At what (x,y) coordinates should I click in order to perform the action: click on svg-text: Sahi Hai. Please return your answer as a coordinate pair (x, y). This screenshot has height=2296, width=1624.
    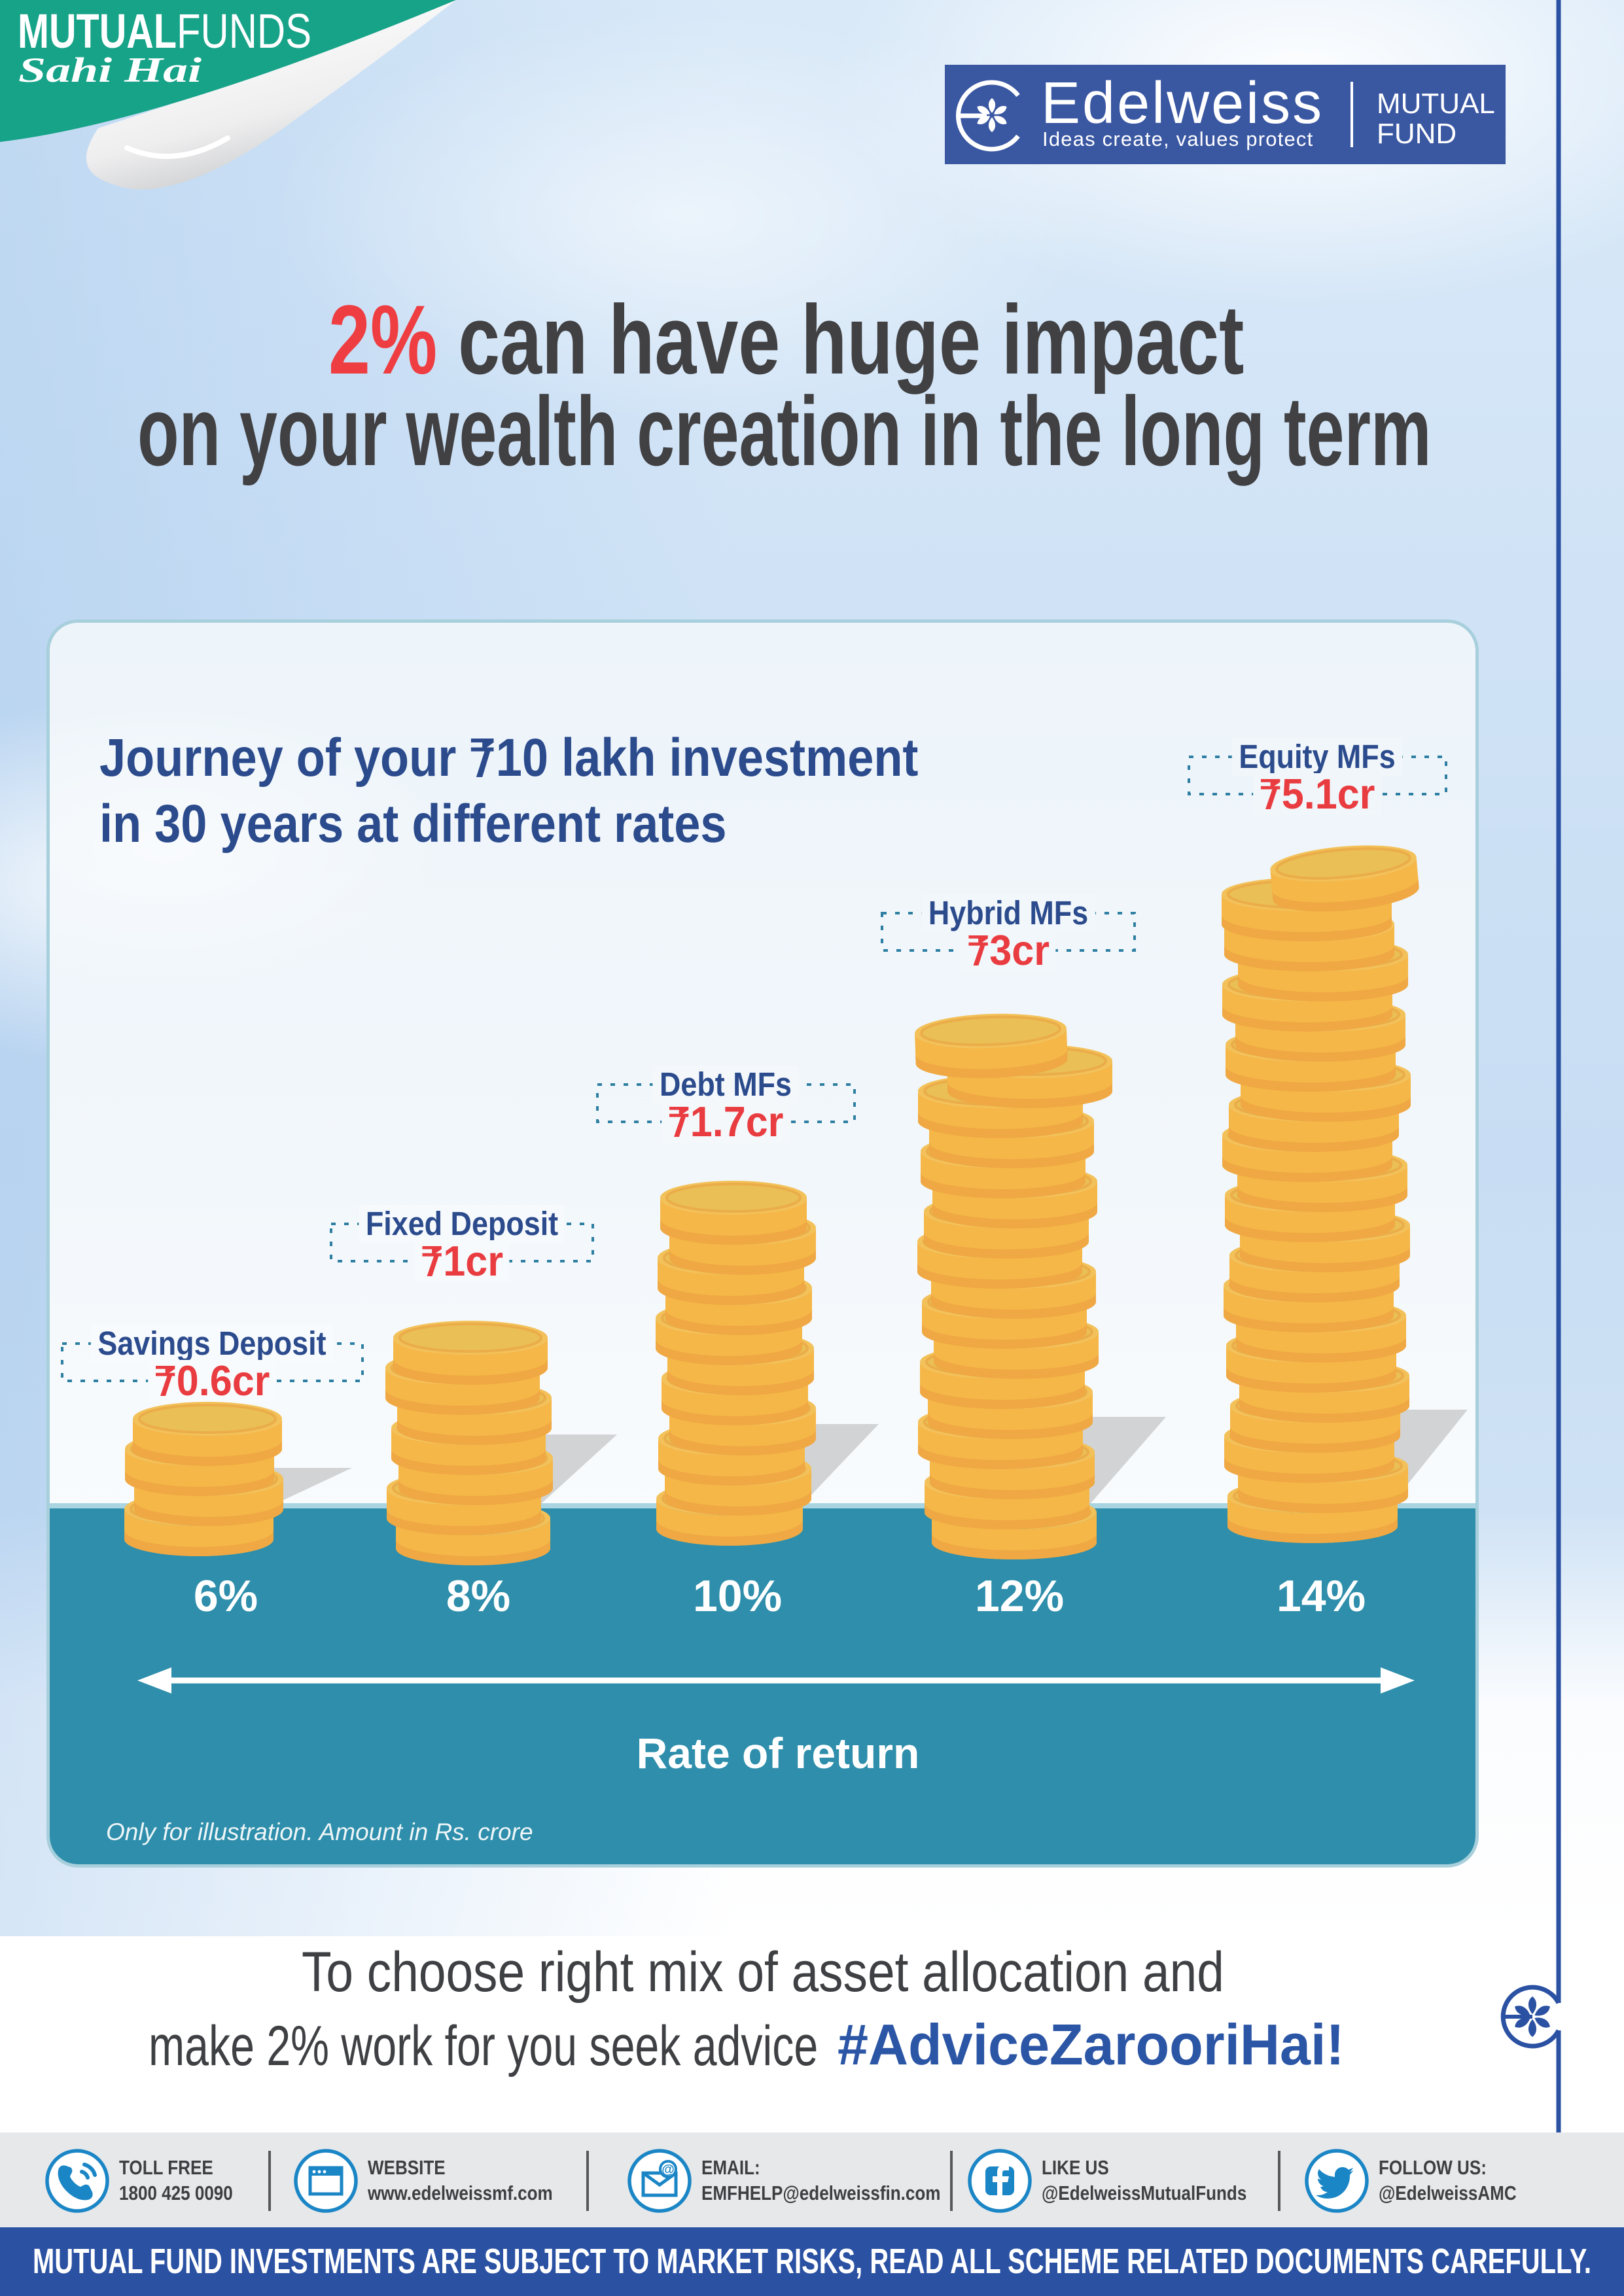
    Looking at the image, I should click on (110, 70).